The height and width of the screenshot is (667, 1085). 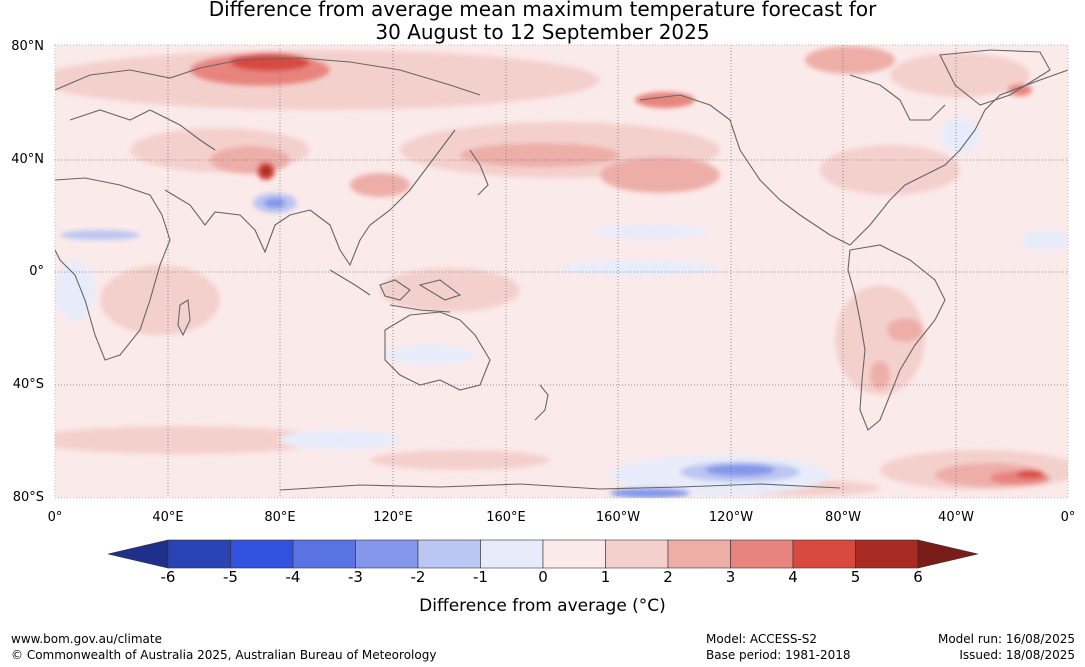 I want to click on footer-model: Model: ACCESS-S2, so click(x=762, y=639).